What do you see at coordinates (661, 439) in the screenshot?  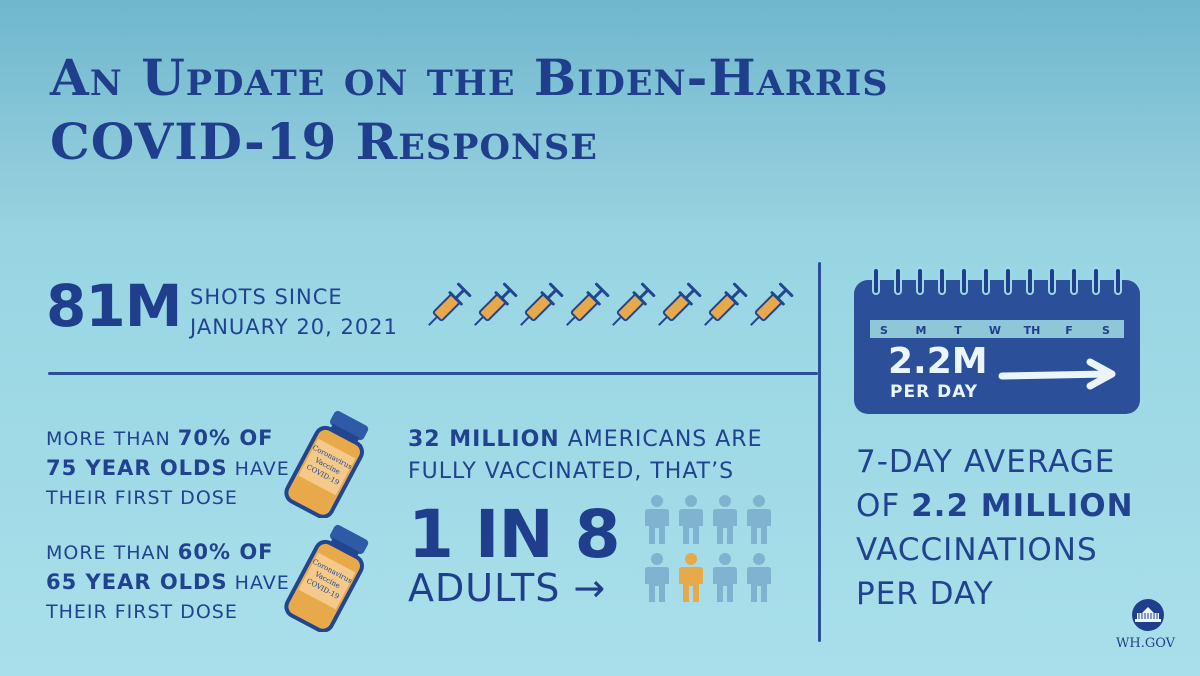 I see `fully-rest: AMERICANS ARE` at bounding box center [661, 439].